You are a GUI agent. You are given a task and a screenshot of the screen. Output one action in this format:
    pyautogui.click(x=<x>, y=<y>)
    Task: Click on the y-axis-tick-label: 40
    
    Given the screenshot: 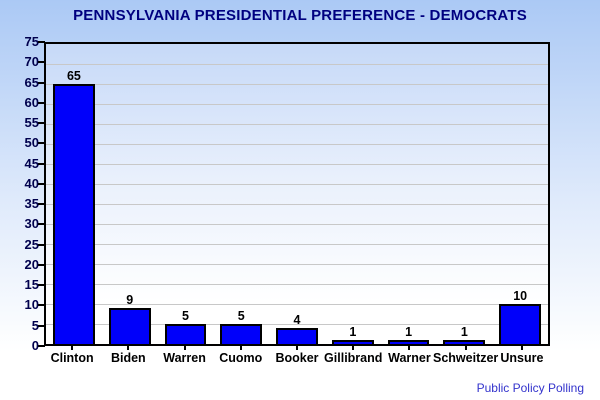 What is the action you would take?
    pyautogui.click(x=31, y=183)
    